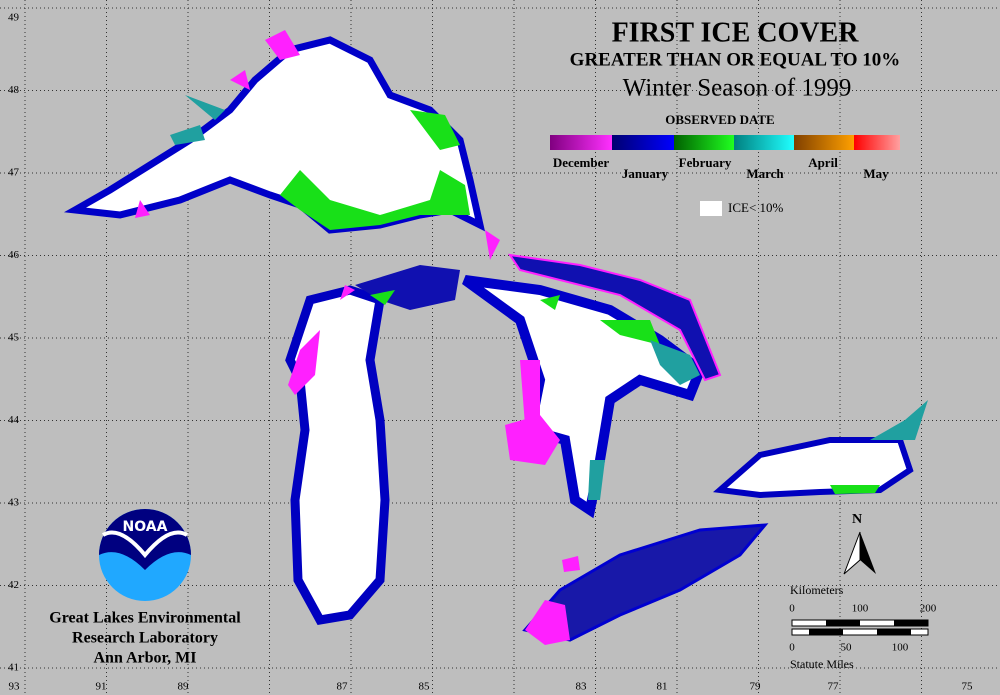  What do you see at coordinates (14, 90) in the screenshot?
I see `lat-label: 48` at bounding box center [14, 90].